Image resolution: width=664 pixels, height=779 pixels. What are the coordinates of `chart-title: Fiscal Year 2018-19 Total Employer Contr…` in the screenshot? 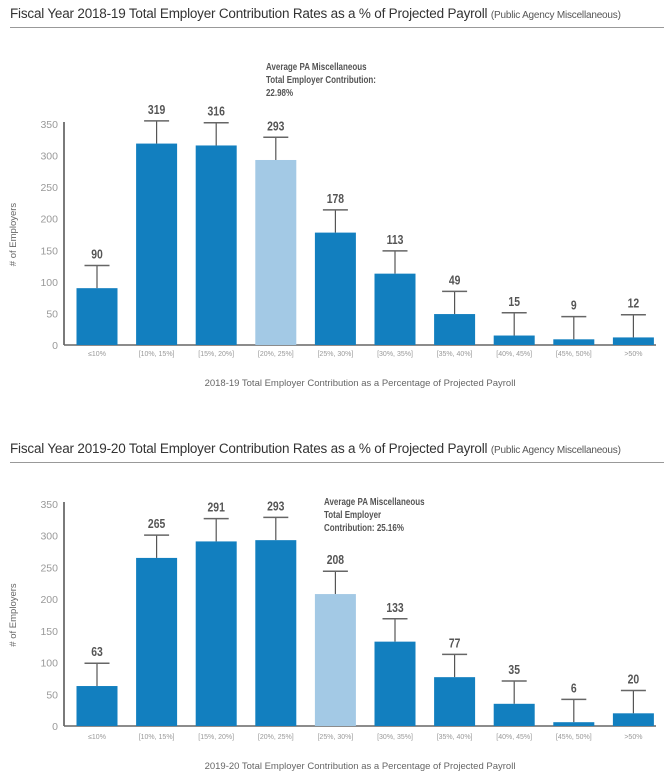 It's located at (315, 13).